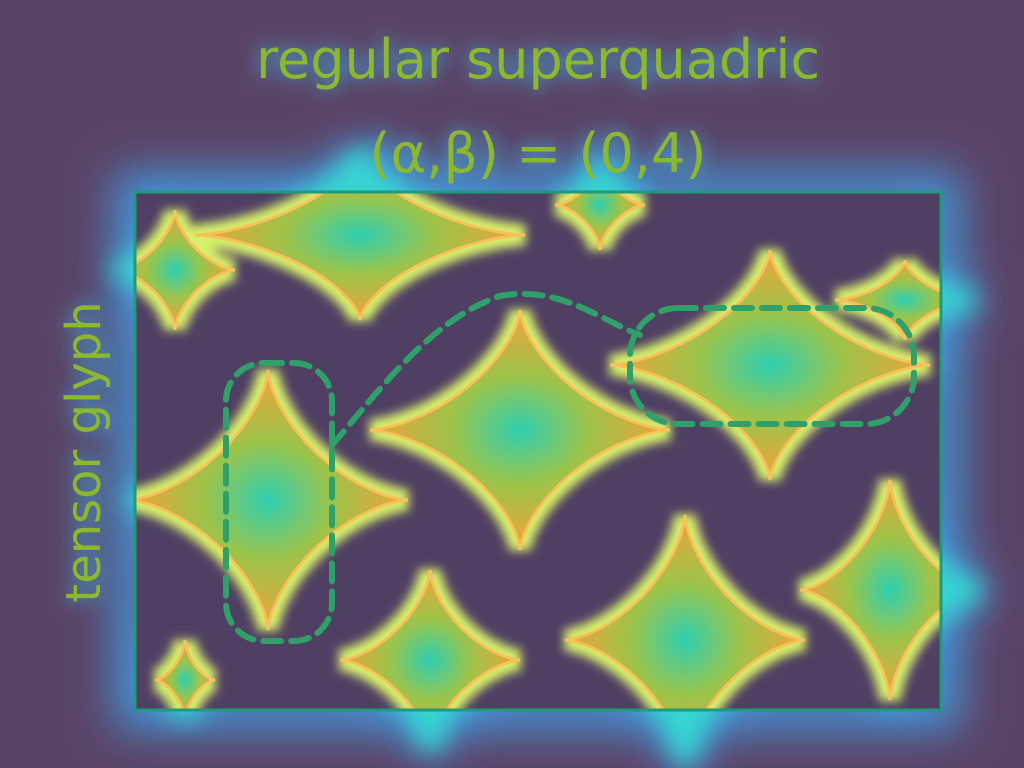  I want to click on axis-label-group: tensor glyph tensor glyph, so click(84, 451).